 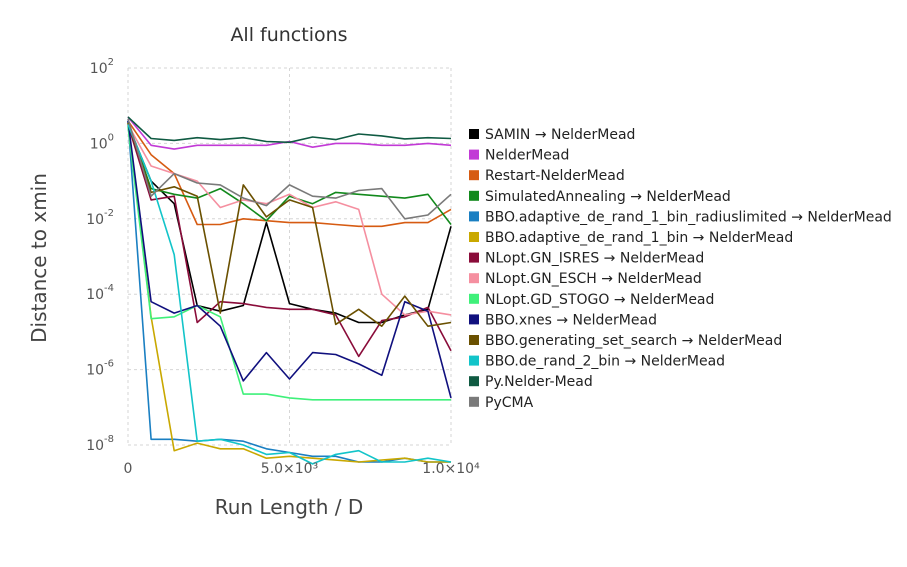 I want to click on y-tick-label: 10⁰, so click(x=102, y=142).